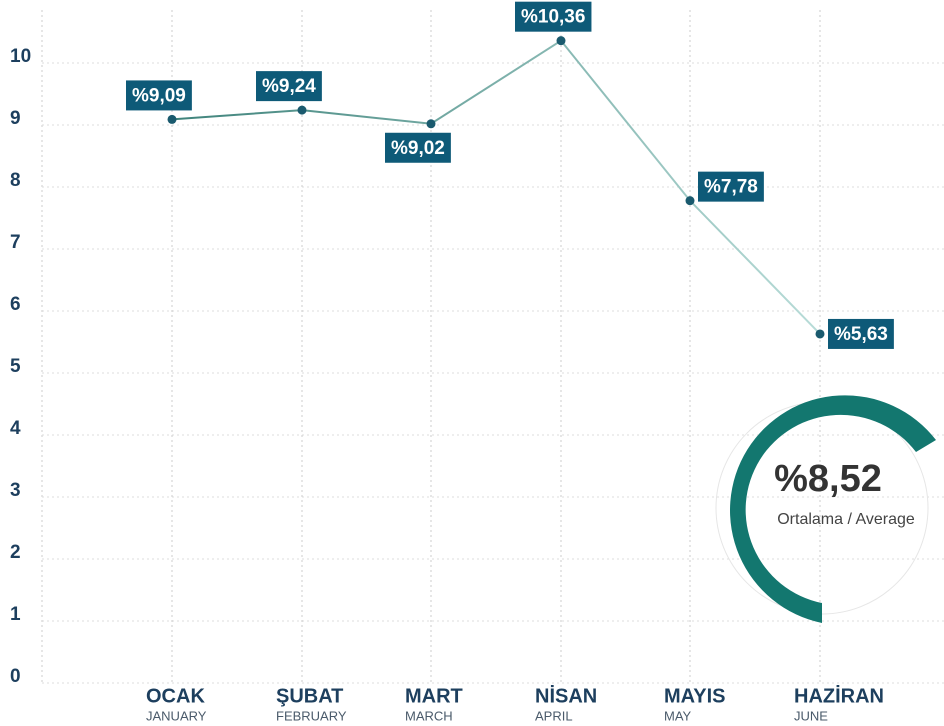 The height and width of the screenshot is (726, 944). Describe the element at coordinates (15, 676) in the screenshot. I see `y-tick-label: 0` at that location.